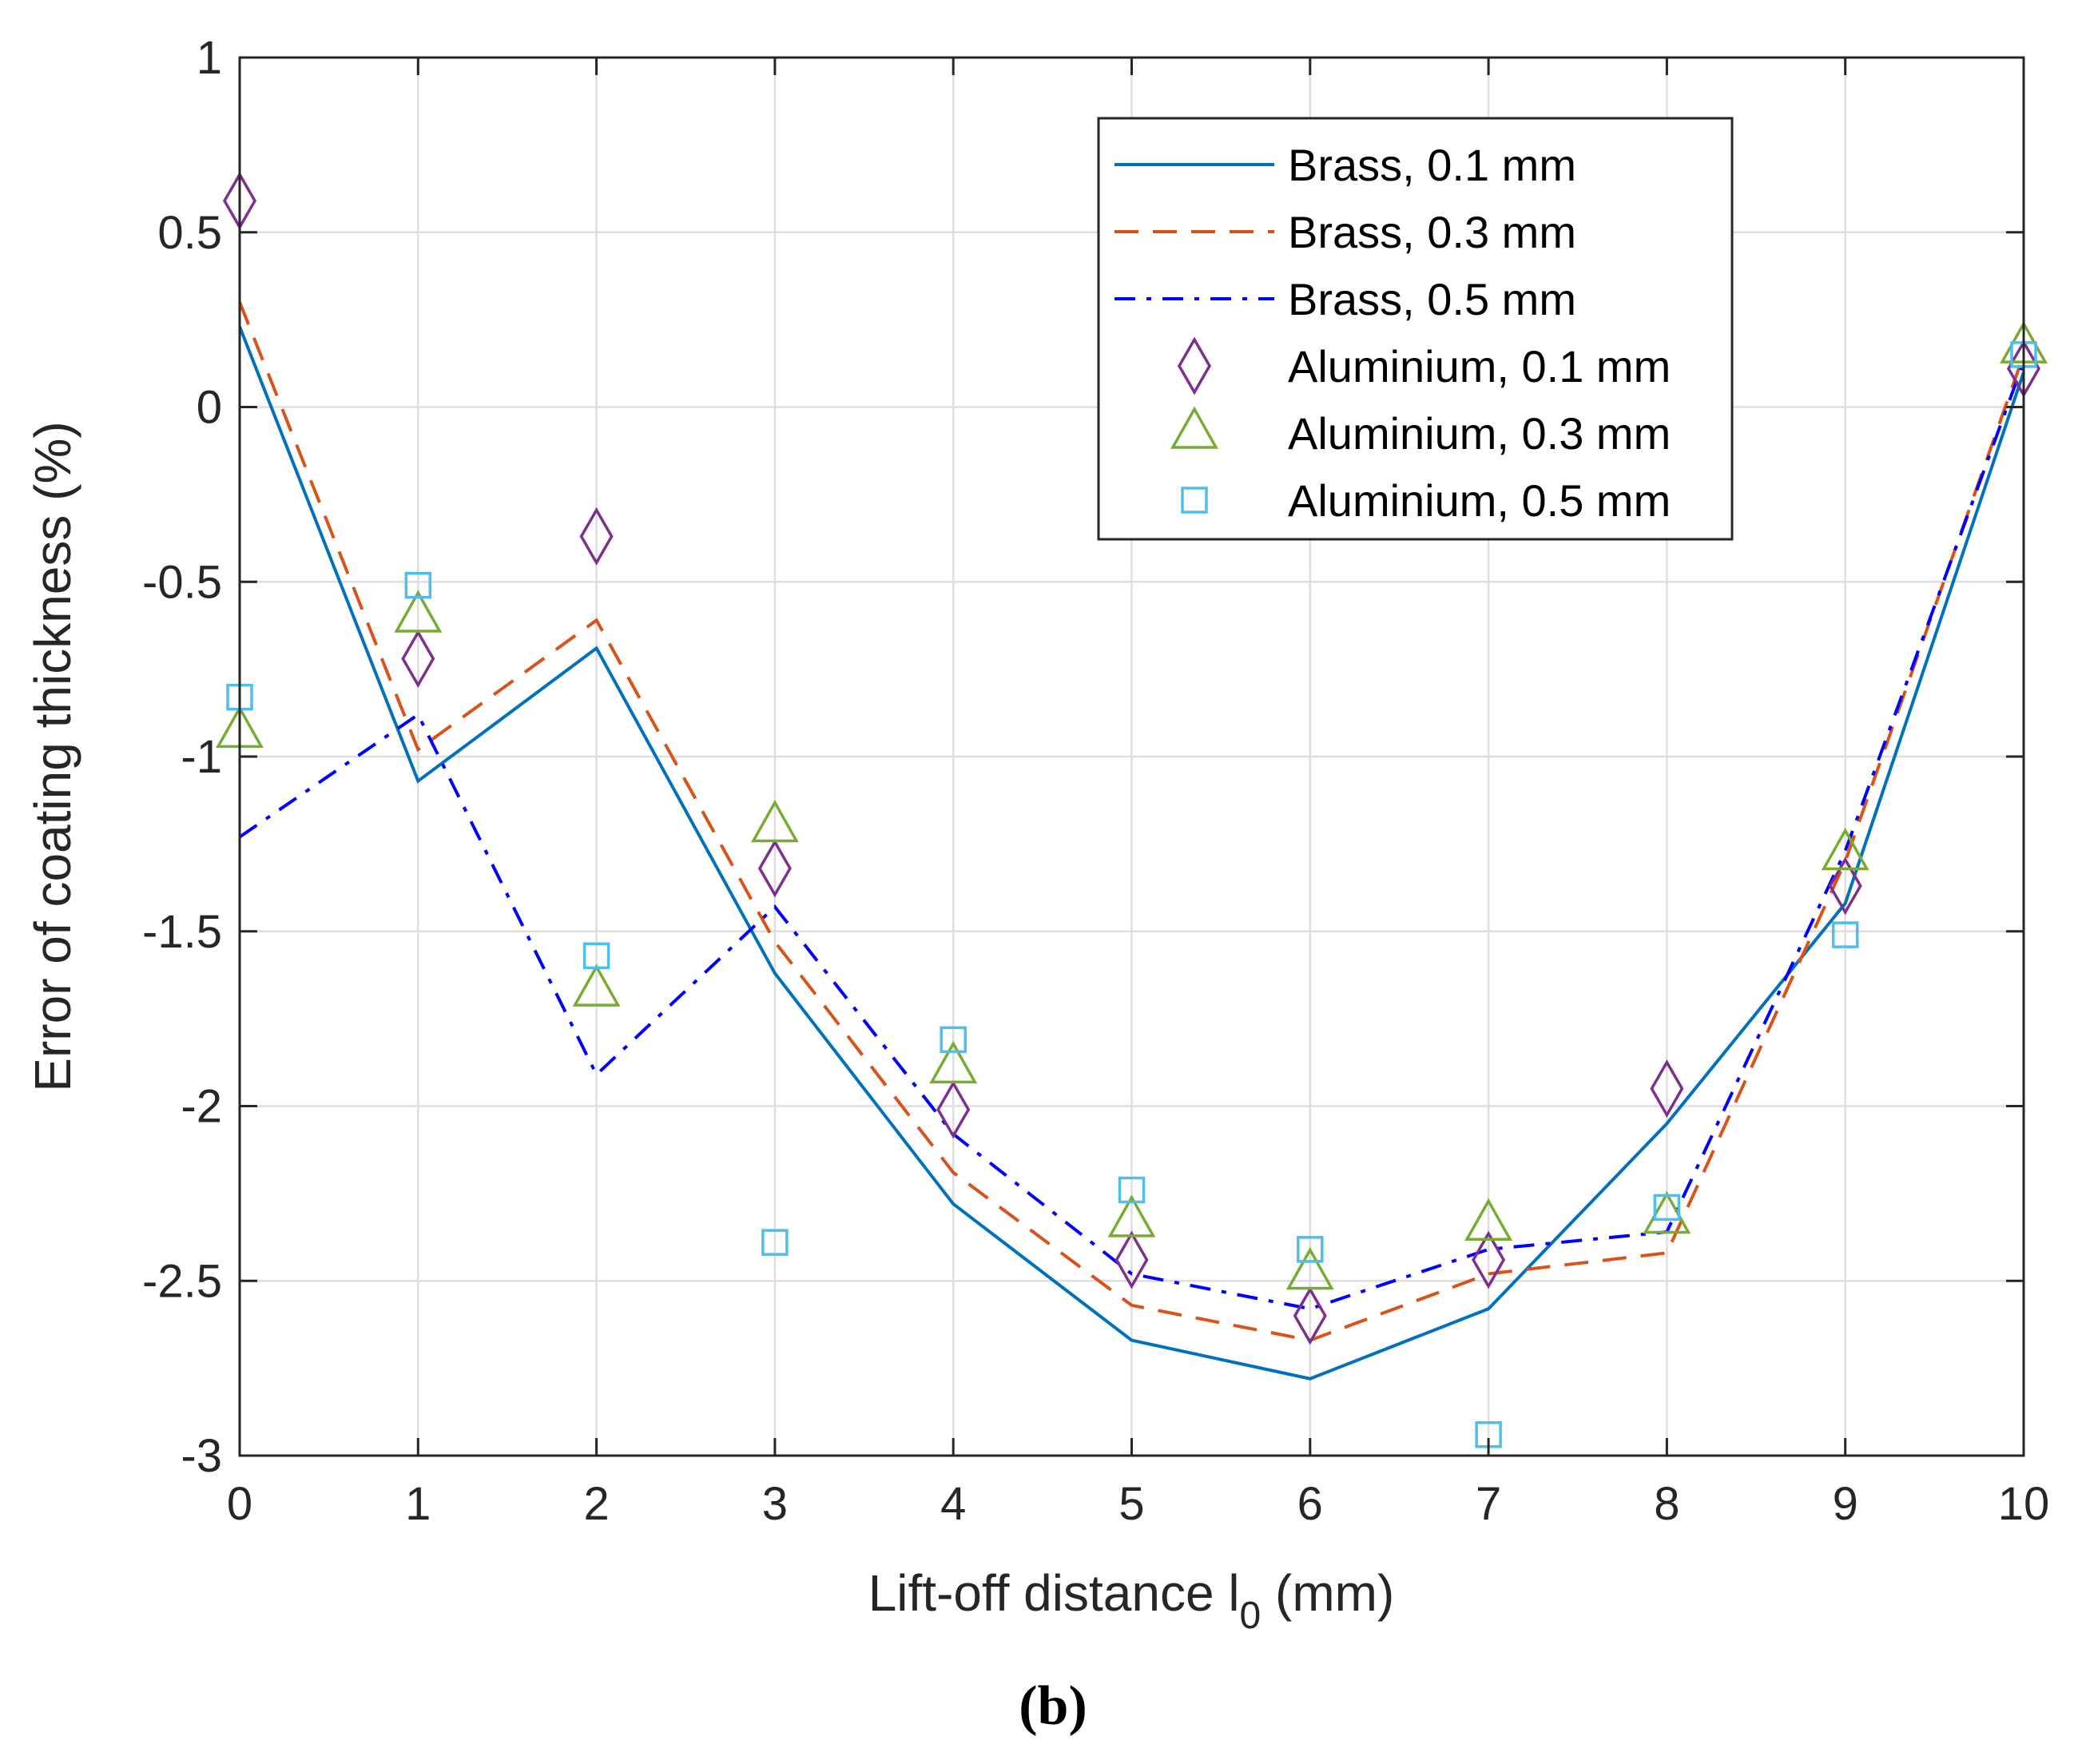 The height and width of the screenshot is (1764, 2078). I want to click on x-tick-label: 5, so click(1131, 1504).